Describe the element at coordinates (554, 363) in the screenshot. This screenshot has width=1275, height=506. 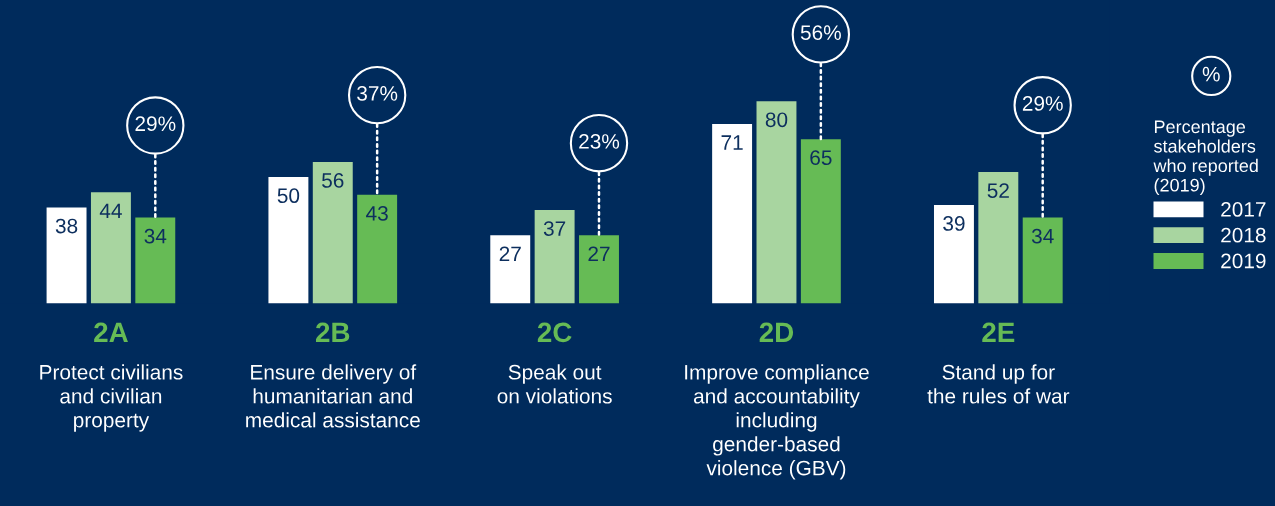
I see `x-tick-label: 2C Speak out on violations` at that location.